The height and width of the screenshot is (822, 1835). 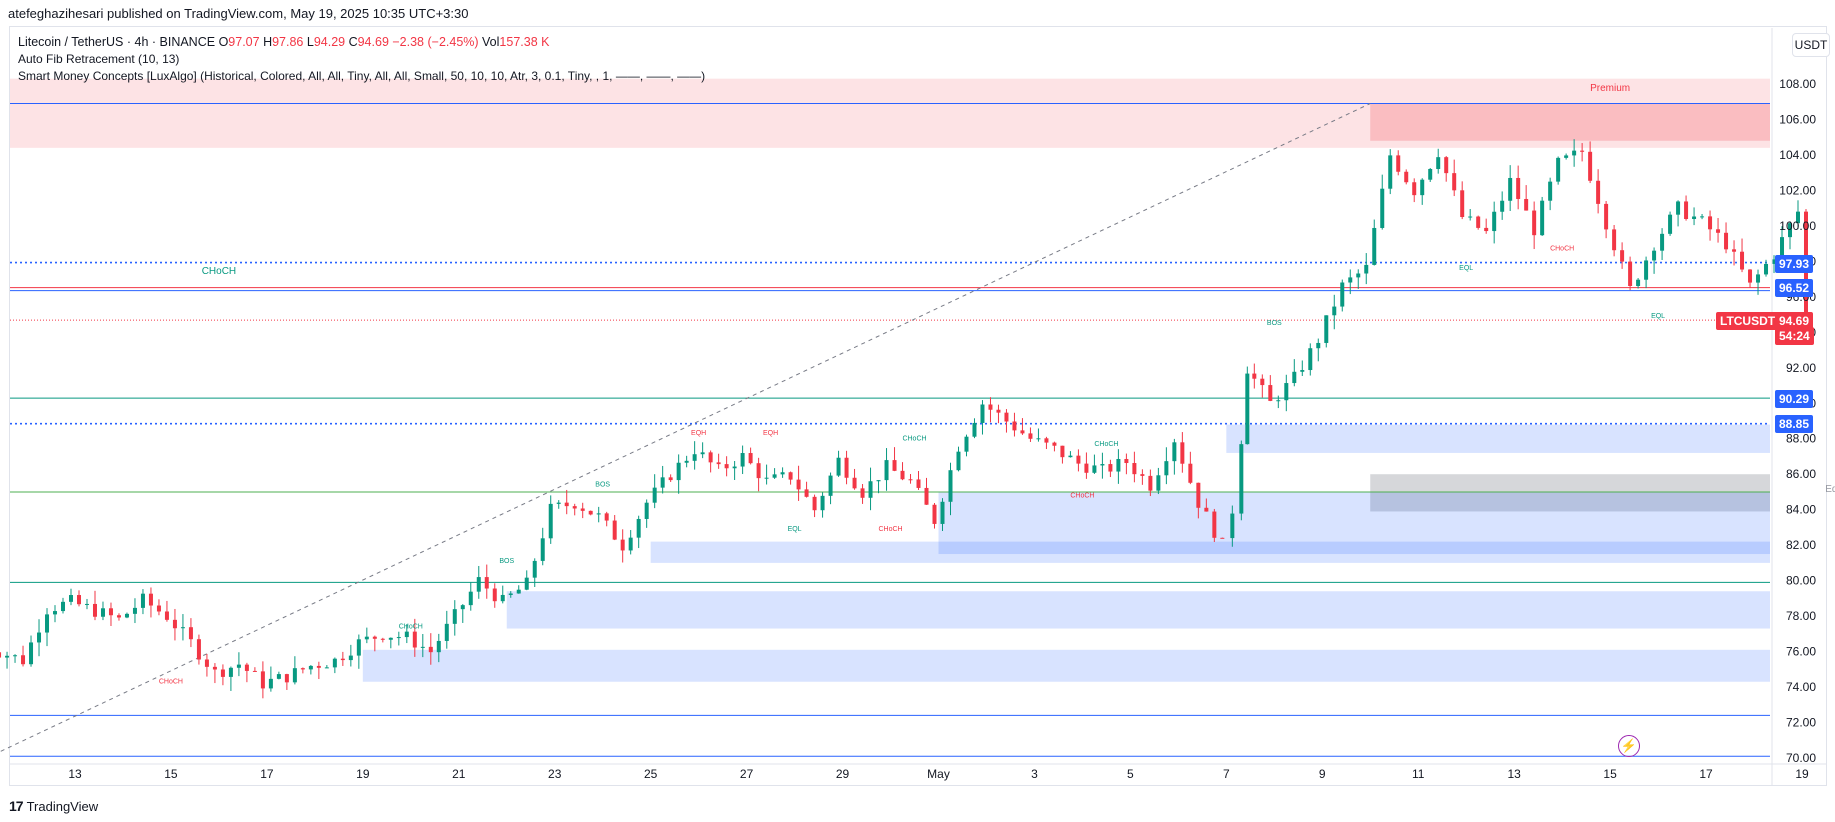 I want to click on y-tick-label: 84.00, so click(x=1801, y=510).